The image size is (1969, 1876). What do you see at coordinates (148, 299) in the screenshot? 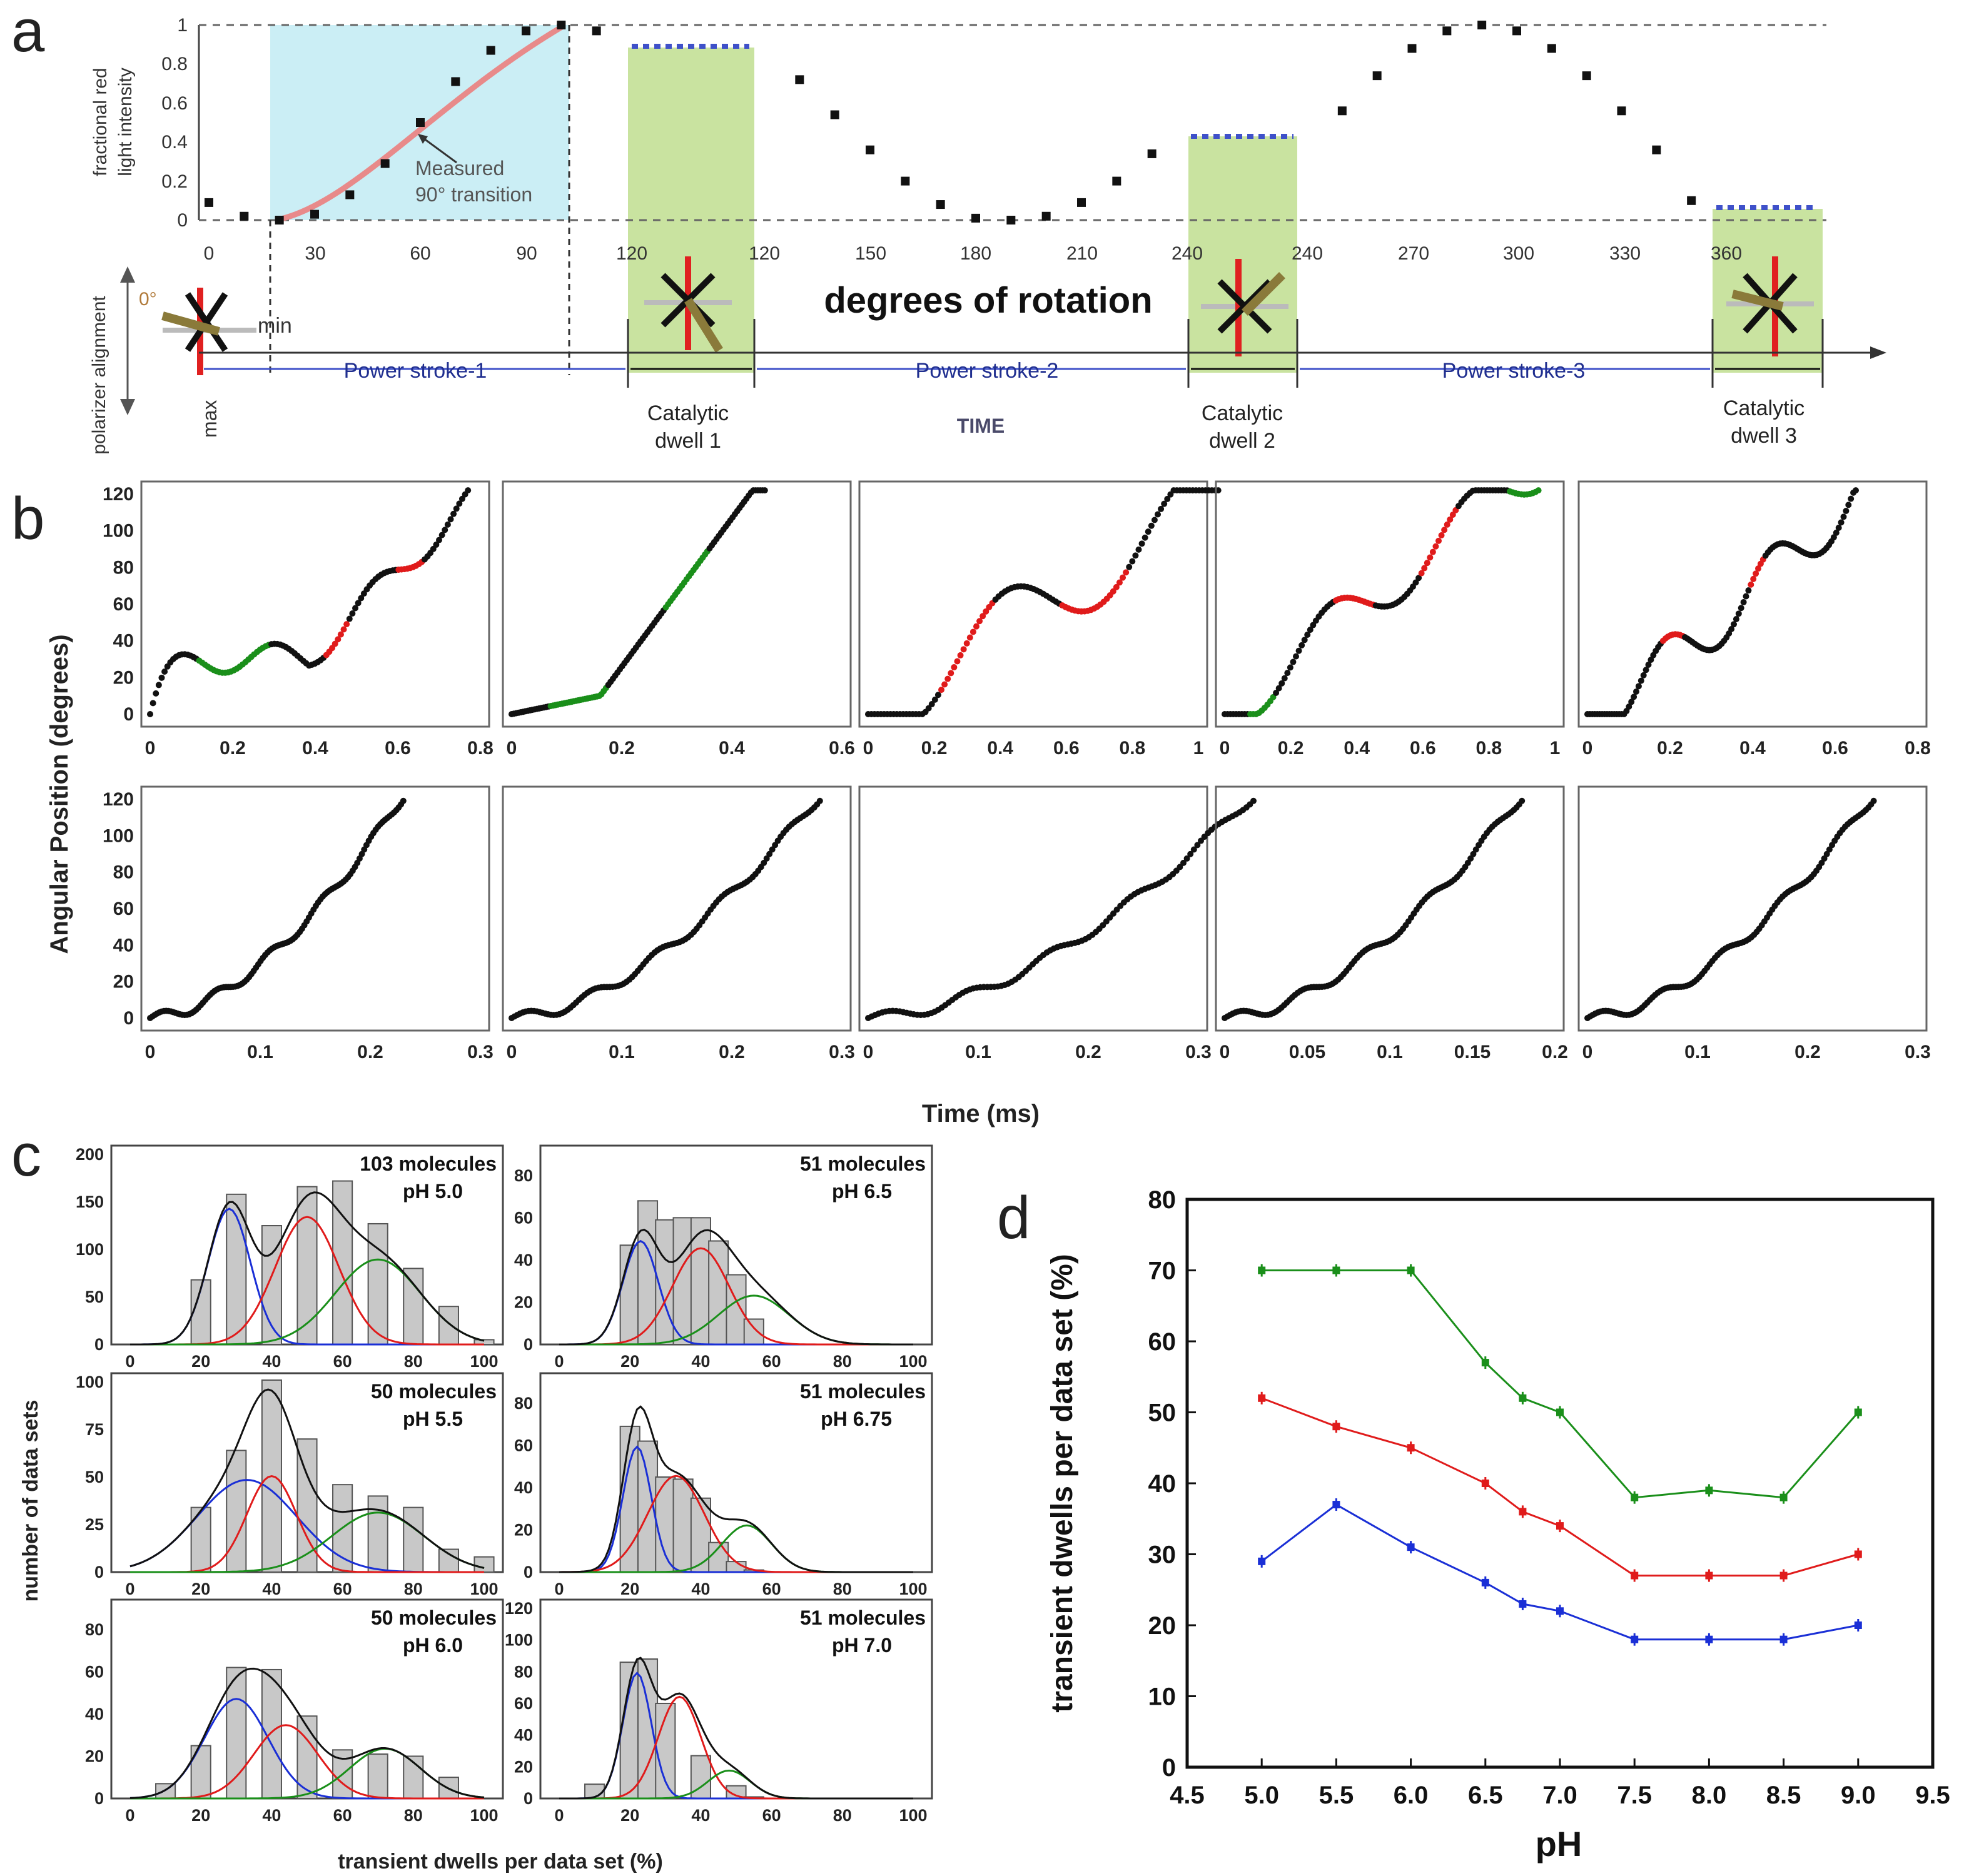
I see `zero-degree-label: 0°` at bounding box center [148, 299].